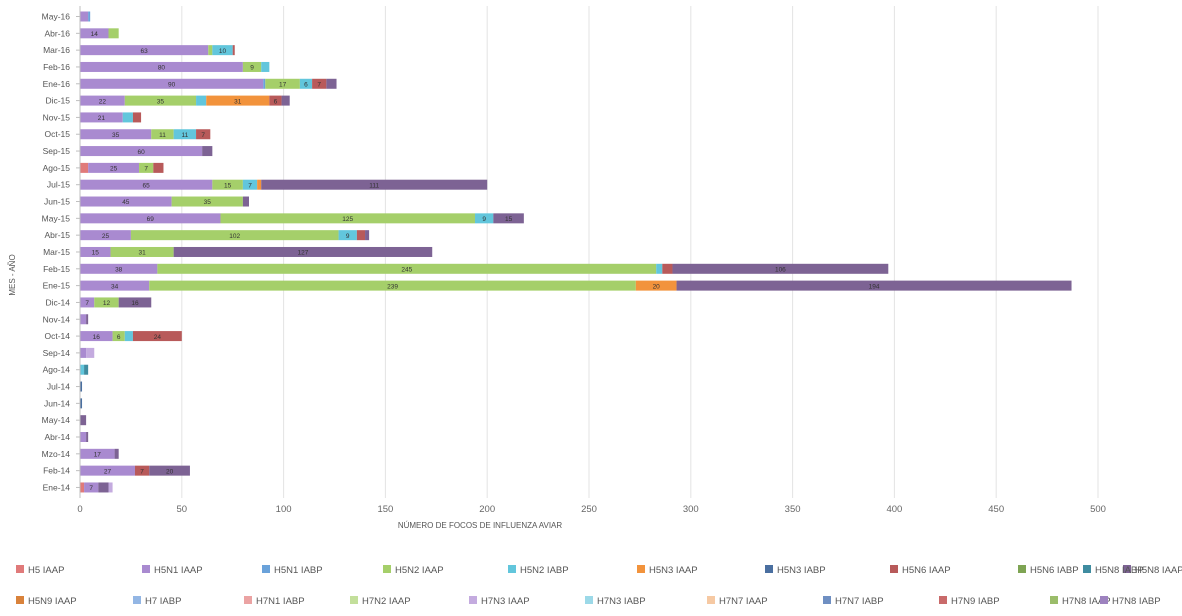 The width and height of the screenshot is (1182, 616). I want to click on x-tick-label: 0, so click(79, 509).